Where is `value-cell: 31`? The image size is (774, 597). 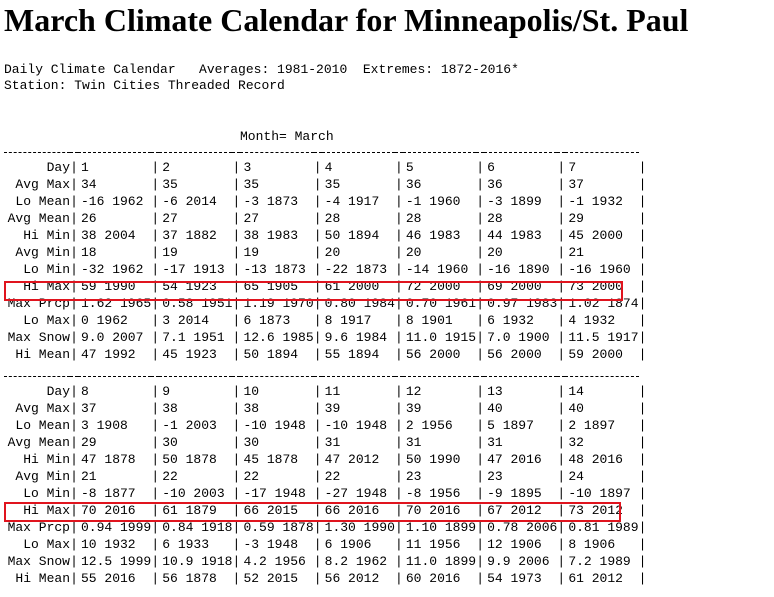
value-cell: 31 is located at coordinates (413, 442).